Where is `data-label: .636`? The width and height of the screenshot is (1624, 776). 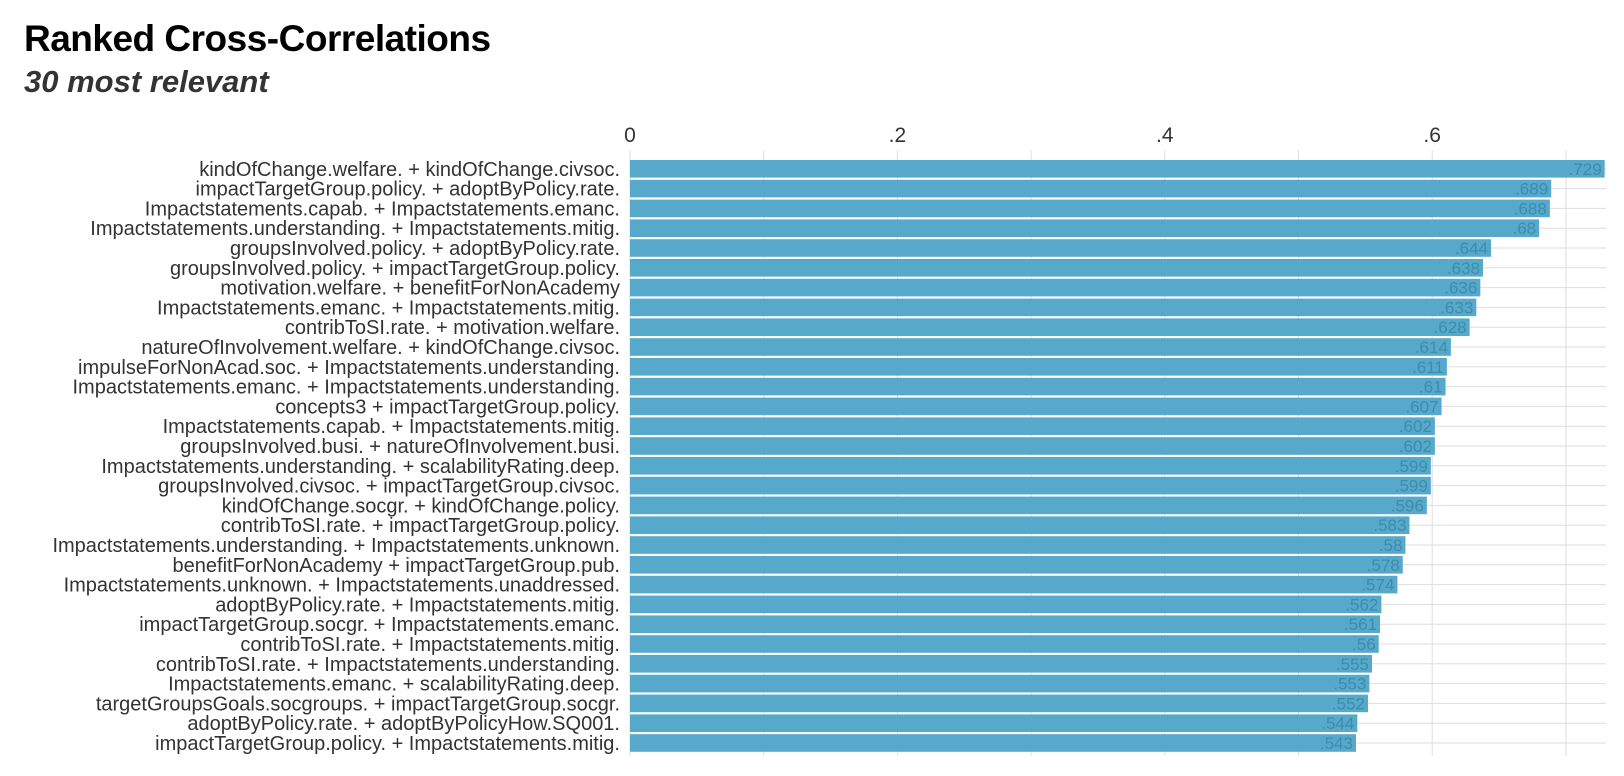 data-label: .636 is located at coordinates (1460, 288).